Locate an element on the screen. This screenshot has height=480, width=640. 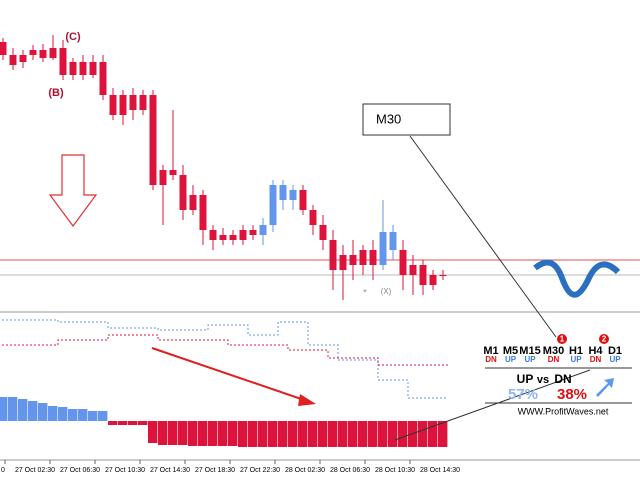
marker is located at coordinates (604, 339).